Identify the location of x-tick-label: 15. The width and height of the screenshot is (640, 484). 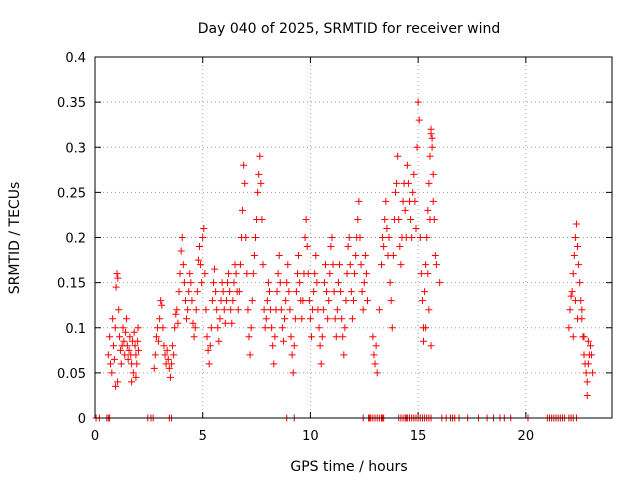
(418, 436).